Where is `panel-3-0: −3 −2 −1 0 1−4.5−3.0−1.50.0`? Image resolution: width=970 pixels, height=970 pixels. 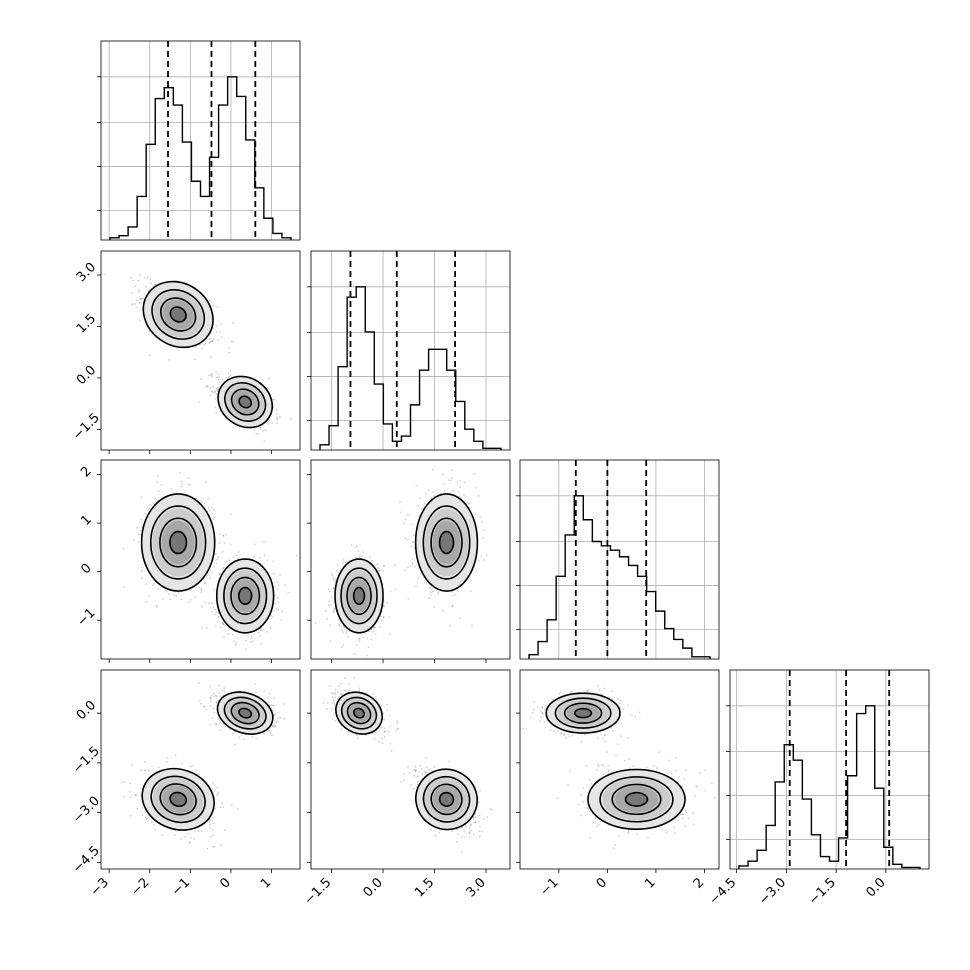 panel-3-0: −3 −2 −1 0 1−4.5−3.0−1.50.0 is located at coordinates (185, 784).